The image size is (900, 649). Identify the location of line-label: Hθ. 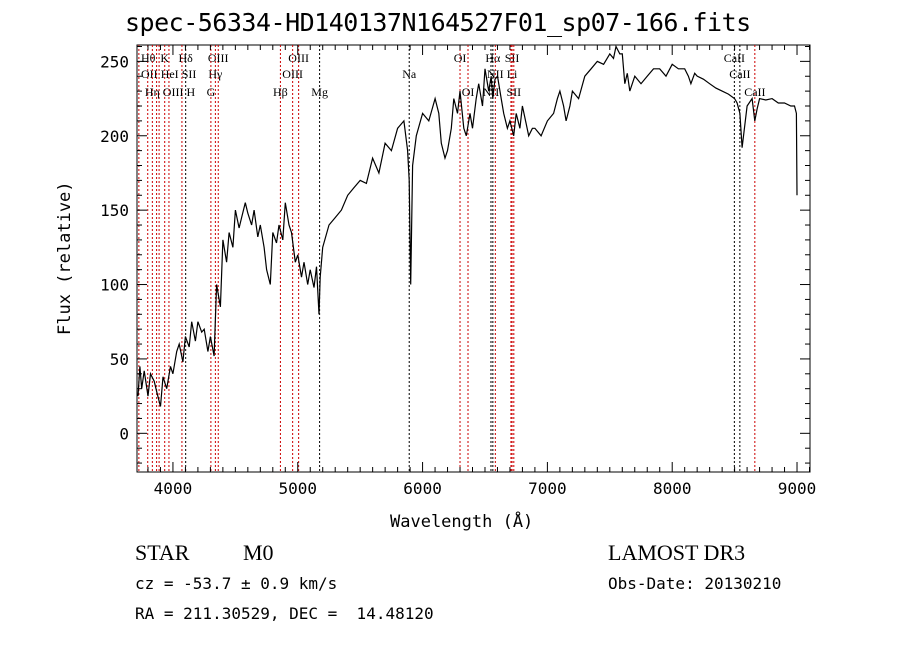
(148, 58).